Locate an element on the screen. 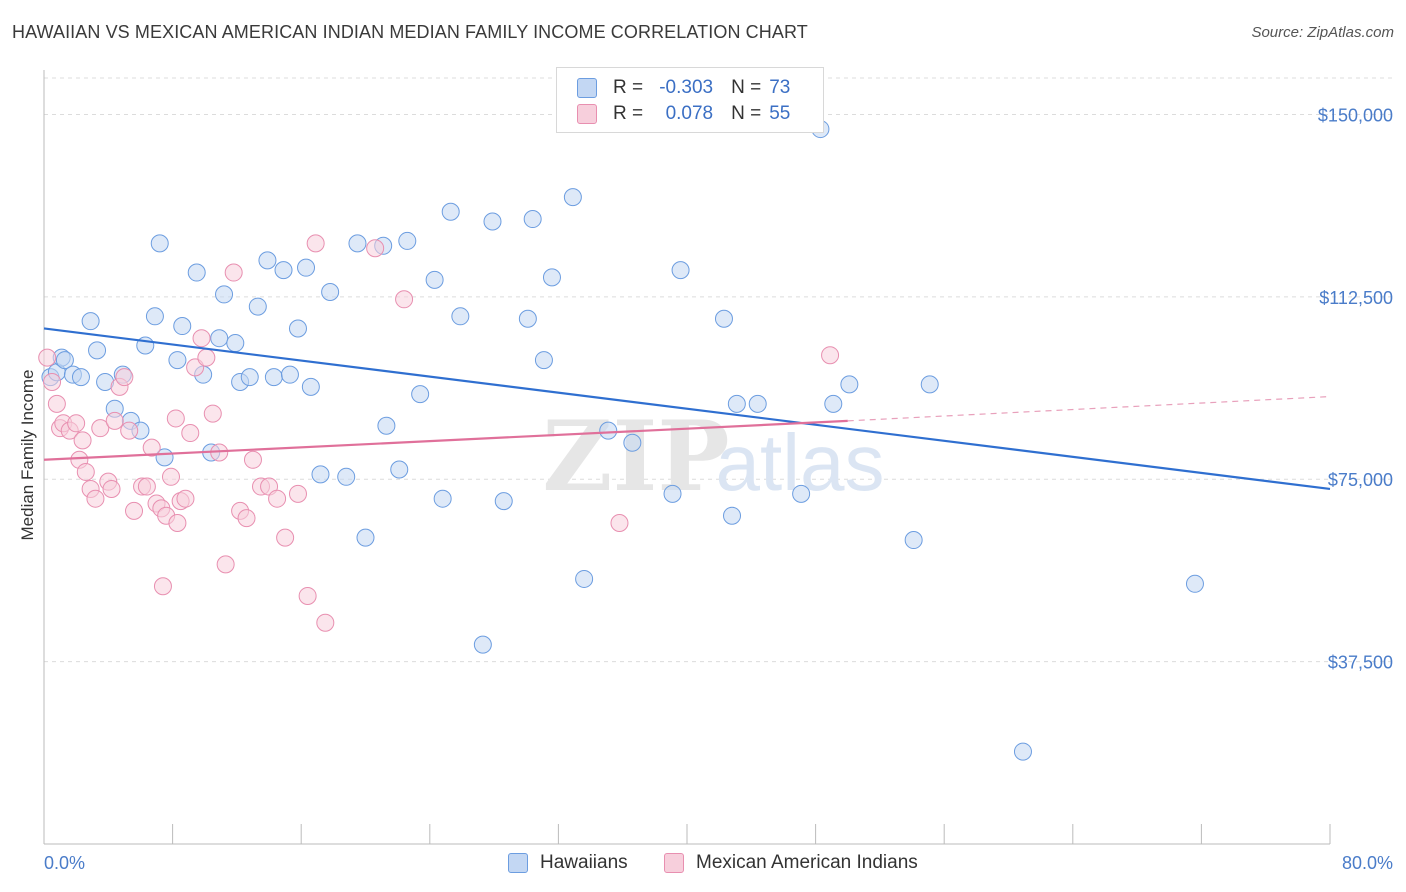 This screenshot has height=892, width=1406. legend-n-value: 55 is located at coordinates (780, 113).